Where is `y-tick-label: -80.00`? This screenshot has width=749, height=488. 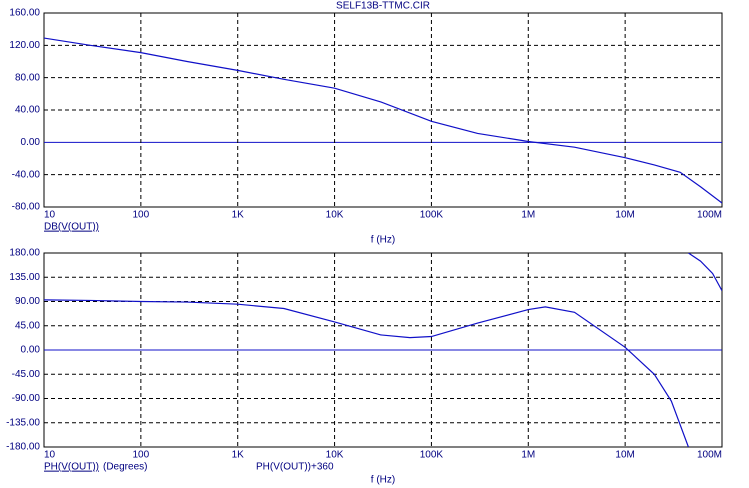
y-tick-label: -80.00 is located at coordinates (26, 207).